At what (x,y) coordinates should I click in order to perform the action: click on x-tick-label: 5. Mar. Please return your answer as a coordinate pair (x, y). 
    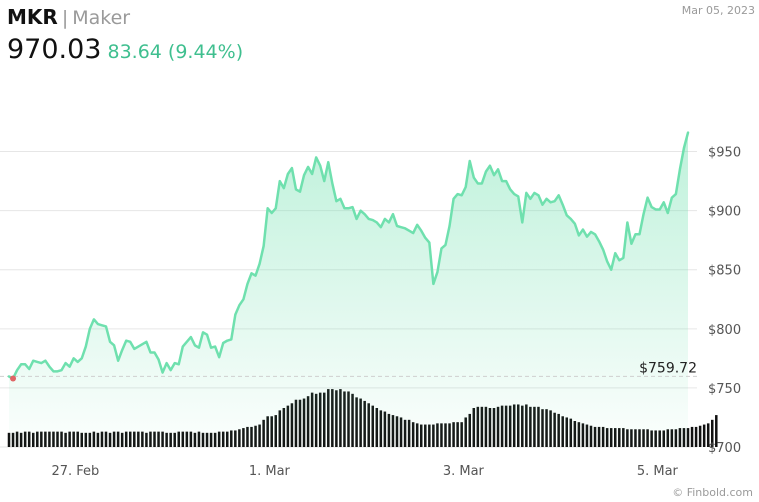
    Looking at the image, I should click on (658, 471).